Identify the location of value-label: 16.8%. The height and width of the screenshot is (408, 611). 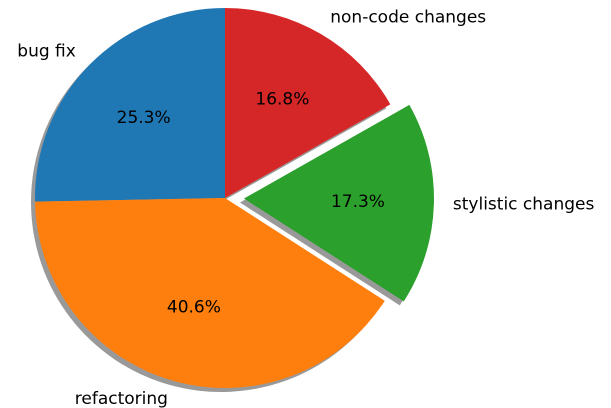
(282, 100).